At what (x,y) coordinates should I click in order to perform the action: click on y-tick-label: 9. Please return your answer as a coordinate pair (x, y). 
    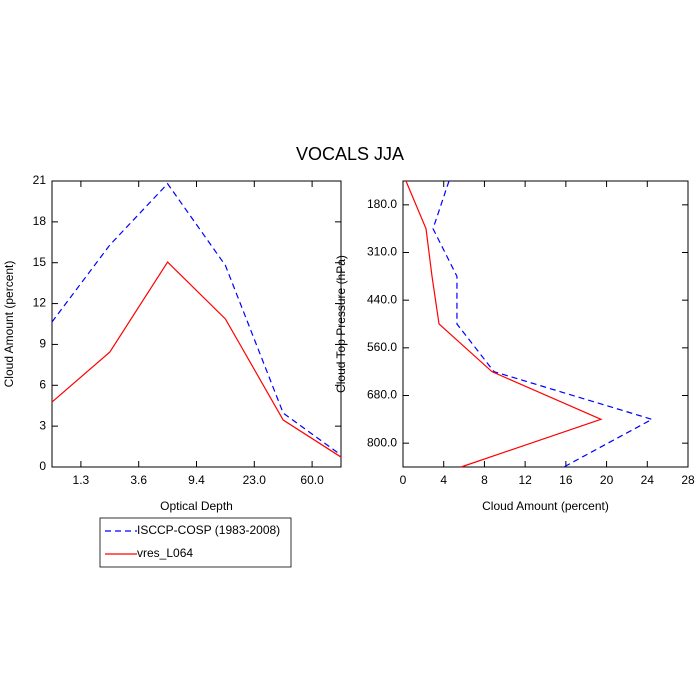
    Looking at the image, I should click on (42, 344).